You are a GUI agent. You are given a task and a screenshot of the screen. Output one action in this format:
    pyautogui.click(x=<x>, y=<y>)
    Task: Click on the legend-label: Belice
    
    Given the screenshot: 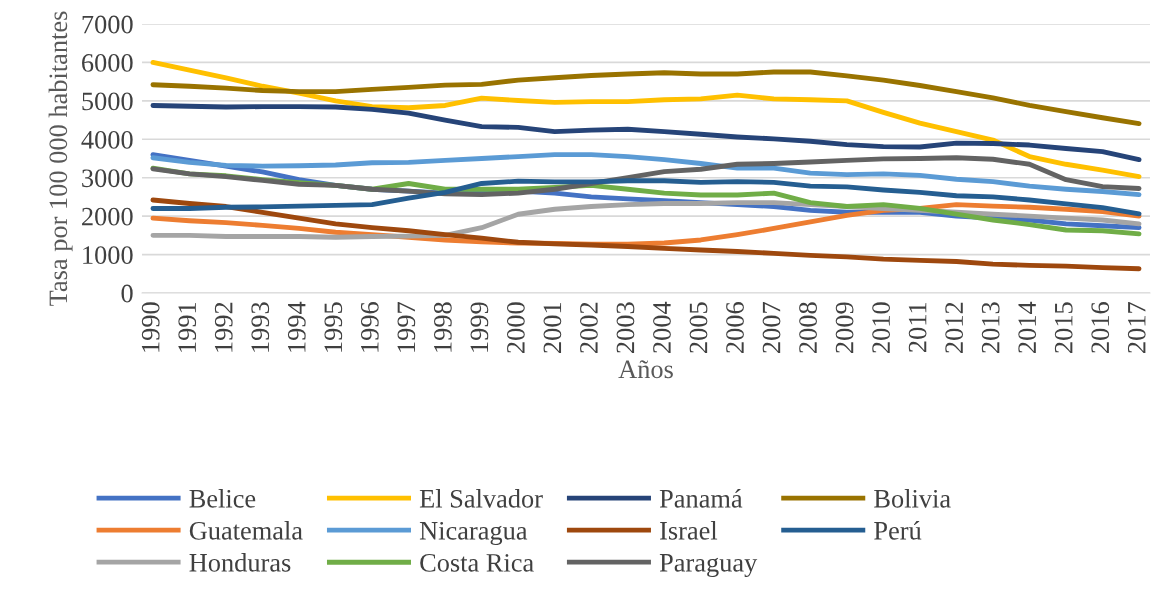 What is the action you would take?
    pyautogui.click(x=222, y=498)
    